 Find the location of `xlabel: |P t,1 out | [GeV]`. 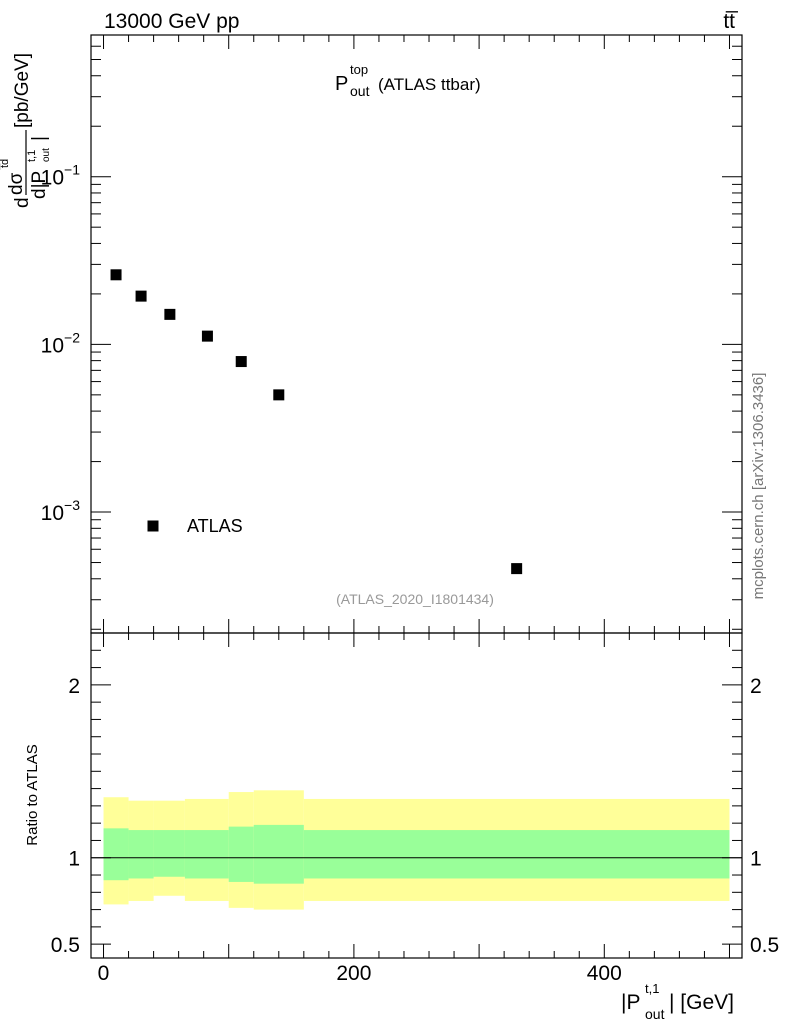

xlabel: |P t,1 out | [GeV] is located at coordinates (677, 1001).